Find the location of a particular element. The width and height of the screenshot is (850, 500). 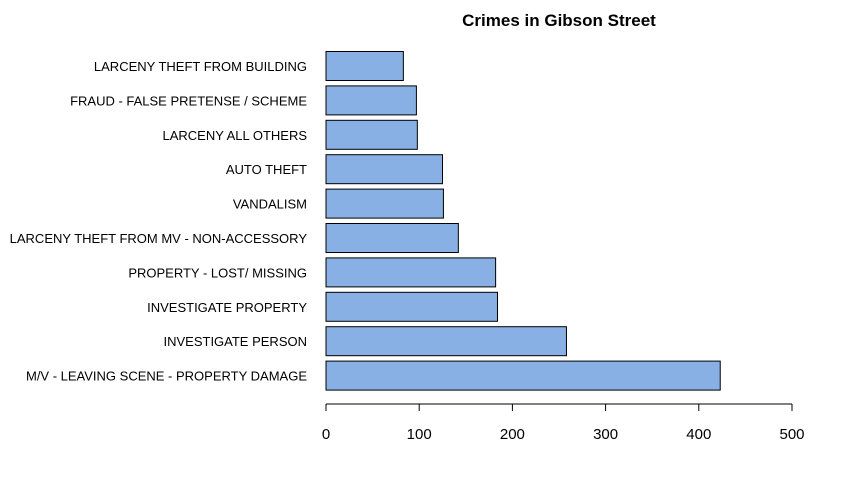

category-label-2: LARCENY ALL OTHERS is located at coordinates (235, 135).